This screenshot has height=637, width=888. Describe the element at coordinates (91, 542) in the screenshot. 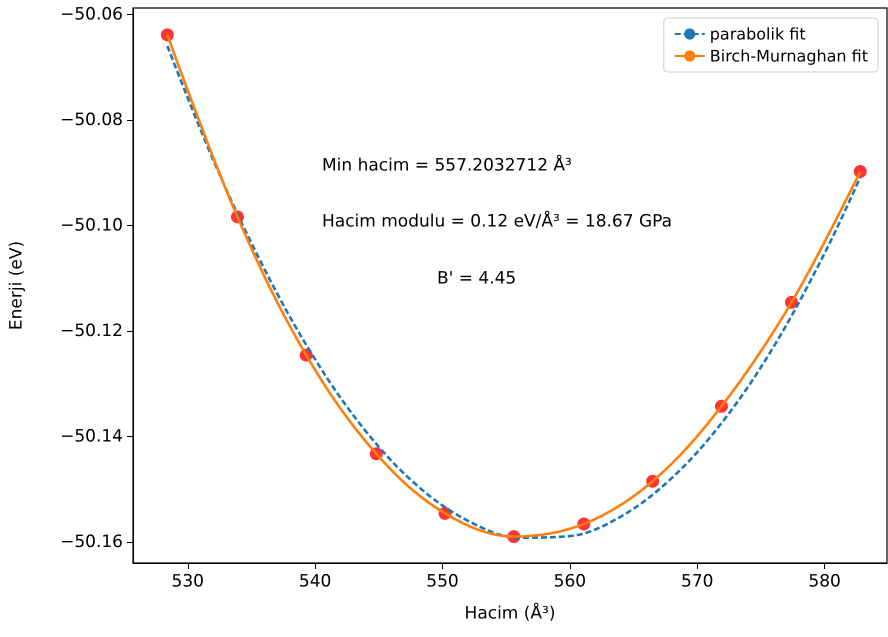

I see `y-tick-label: −50.16` at that location.